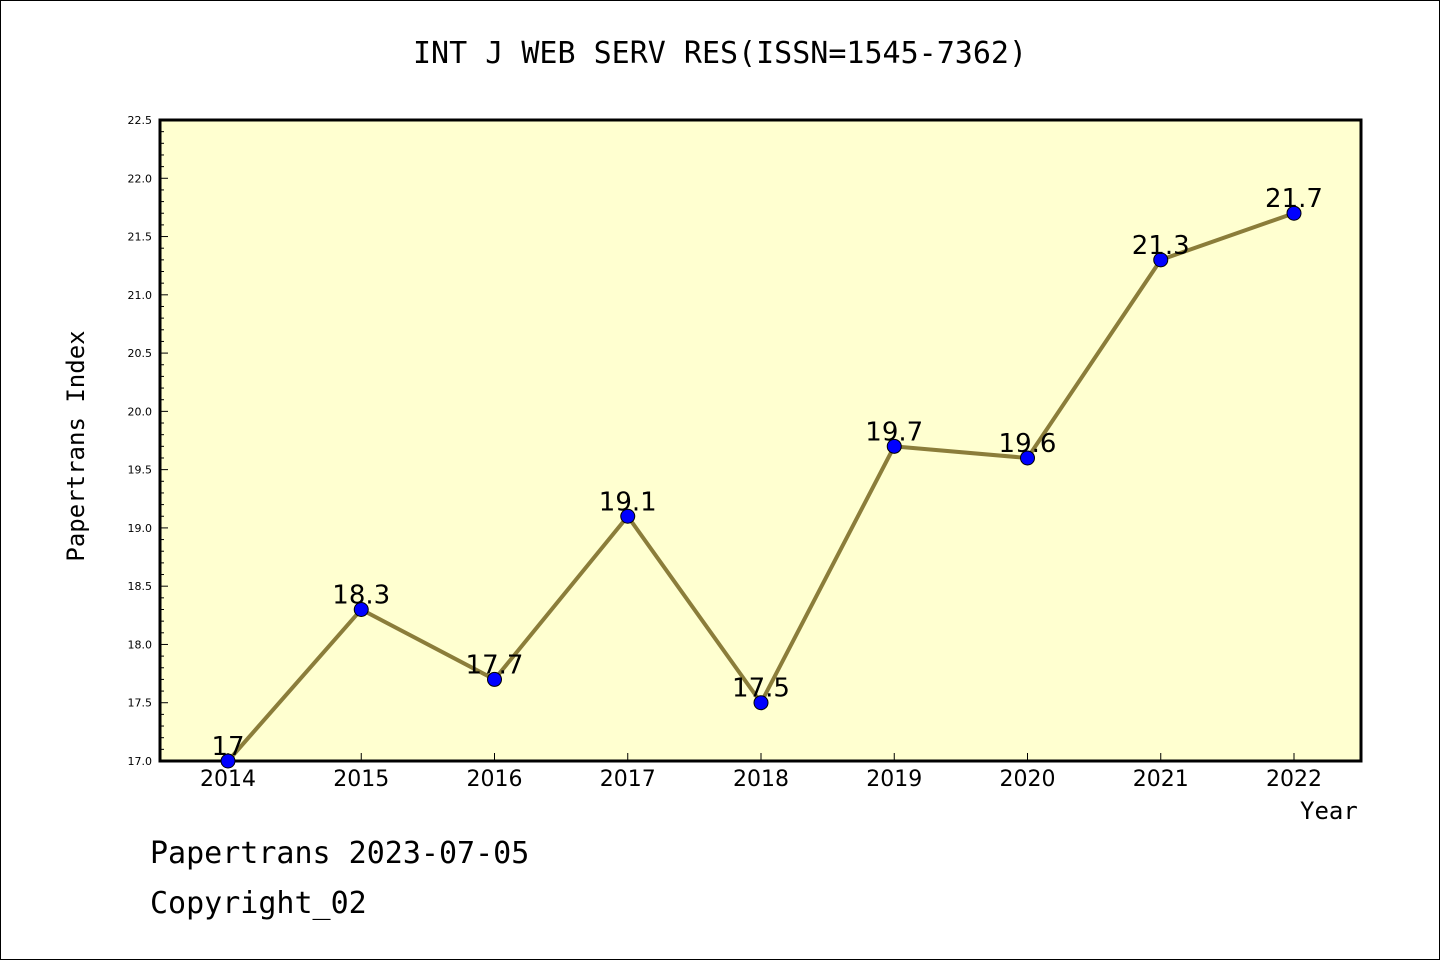 This screenshot has width=1440, height=960. I want to click on data-label: 17.7, so click(495, 665).